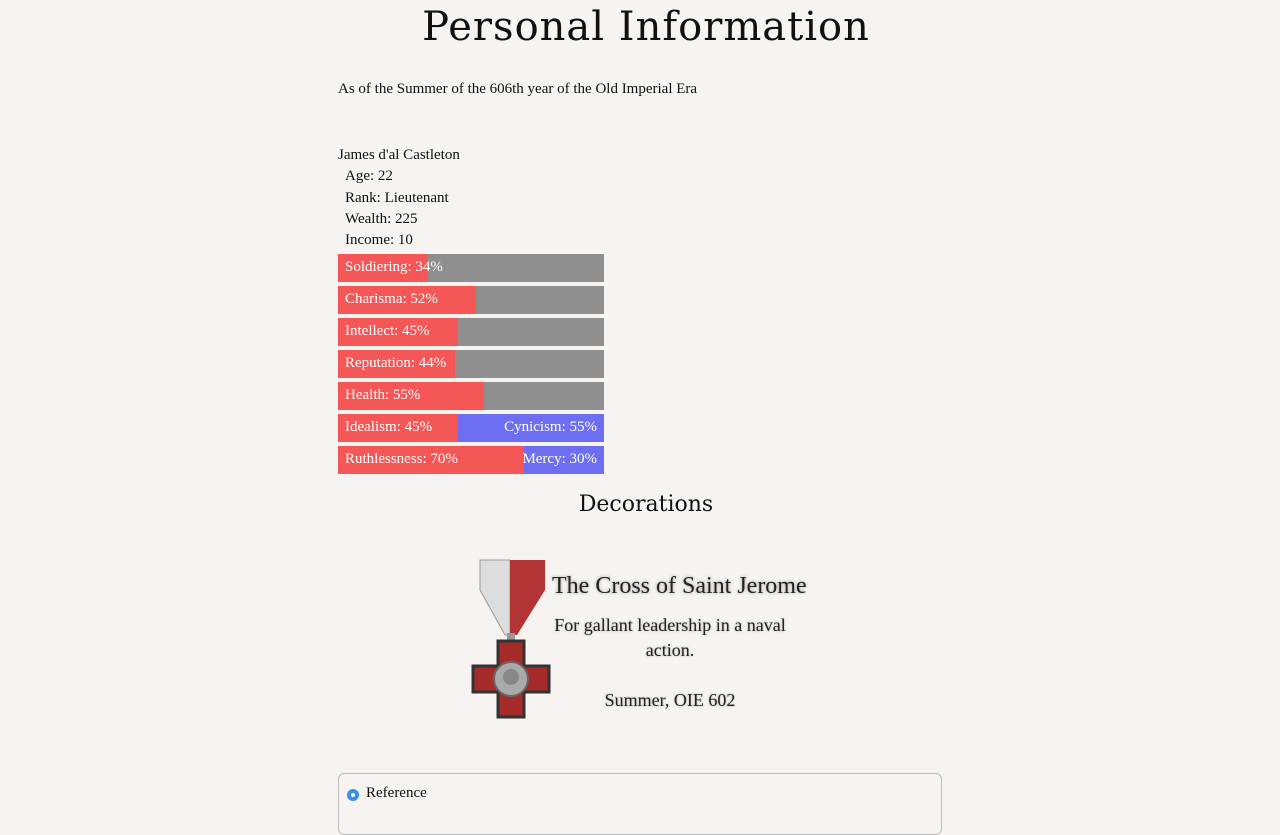 This screenshot has width=1280, height=835. What do you see at coordinates (471, 428) in the screenshot?
I see `dual-stat-bar: Idealism: 45% Cynicism: 55%` at bounding box center [471, 428].